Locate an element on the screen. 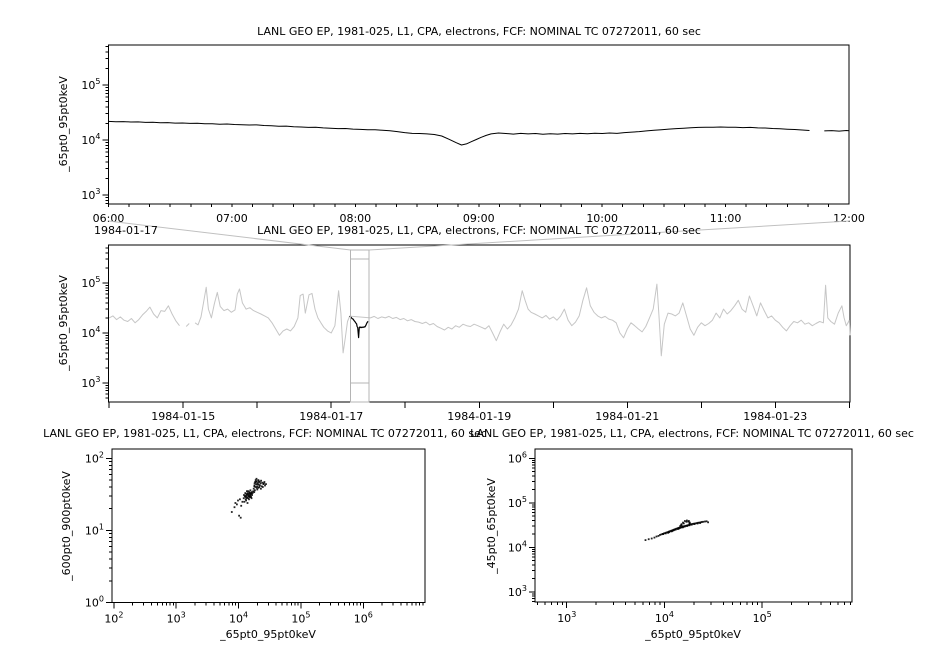  tick-label: 08:00 is located at coordinates (355, 218).